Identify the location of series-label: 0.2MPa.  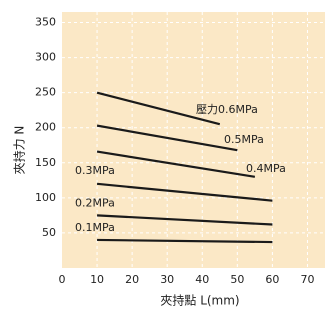
(95, 202).